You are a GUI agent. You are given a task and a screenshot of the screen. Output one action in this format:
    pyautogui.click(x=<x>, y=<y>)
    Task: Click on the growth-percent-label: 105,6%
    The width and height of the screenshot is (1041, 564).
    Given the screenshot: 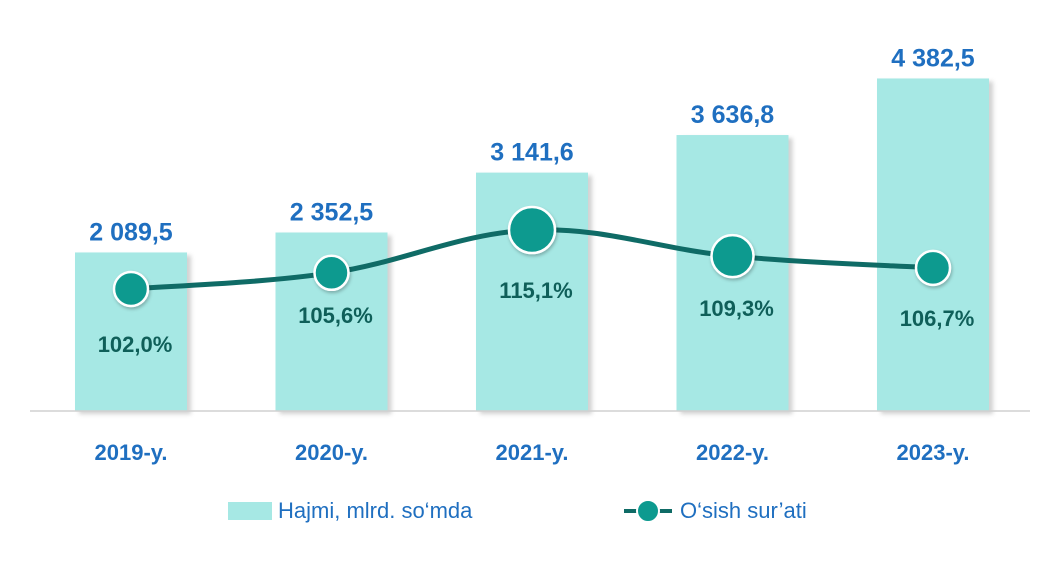 What is the action you would take?
    pyautogui.click(x=335, y=315)
    